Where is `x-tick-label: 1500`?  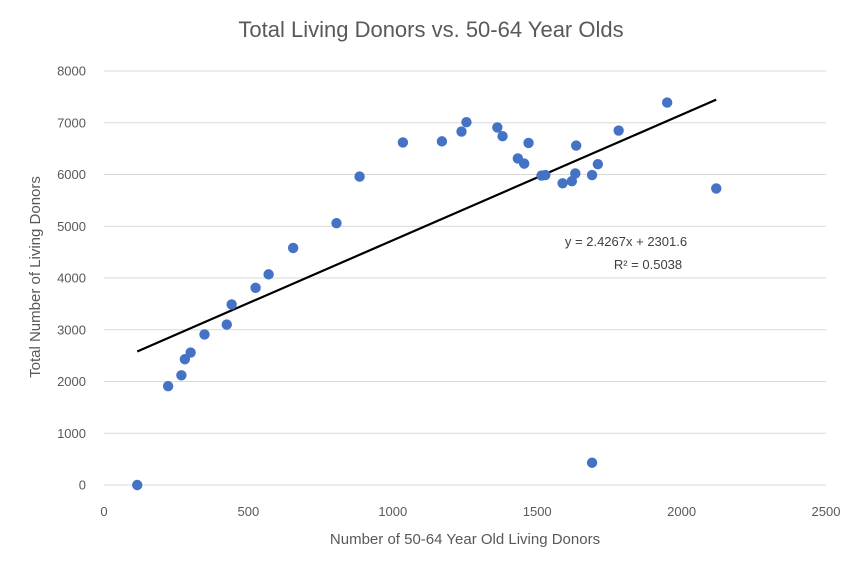
x-tick-label: 1500 is located at coordinates (537, 511).